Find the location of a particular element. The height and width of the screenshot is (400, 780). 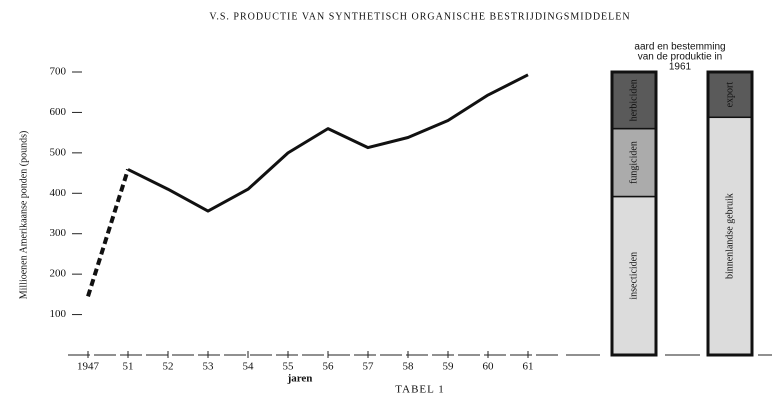

x-tick-label: 1947 is located at coordinates (88, 367).